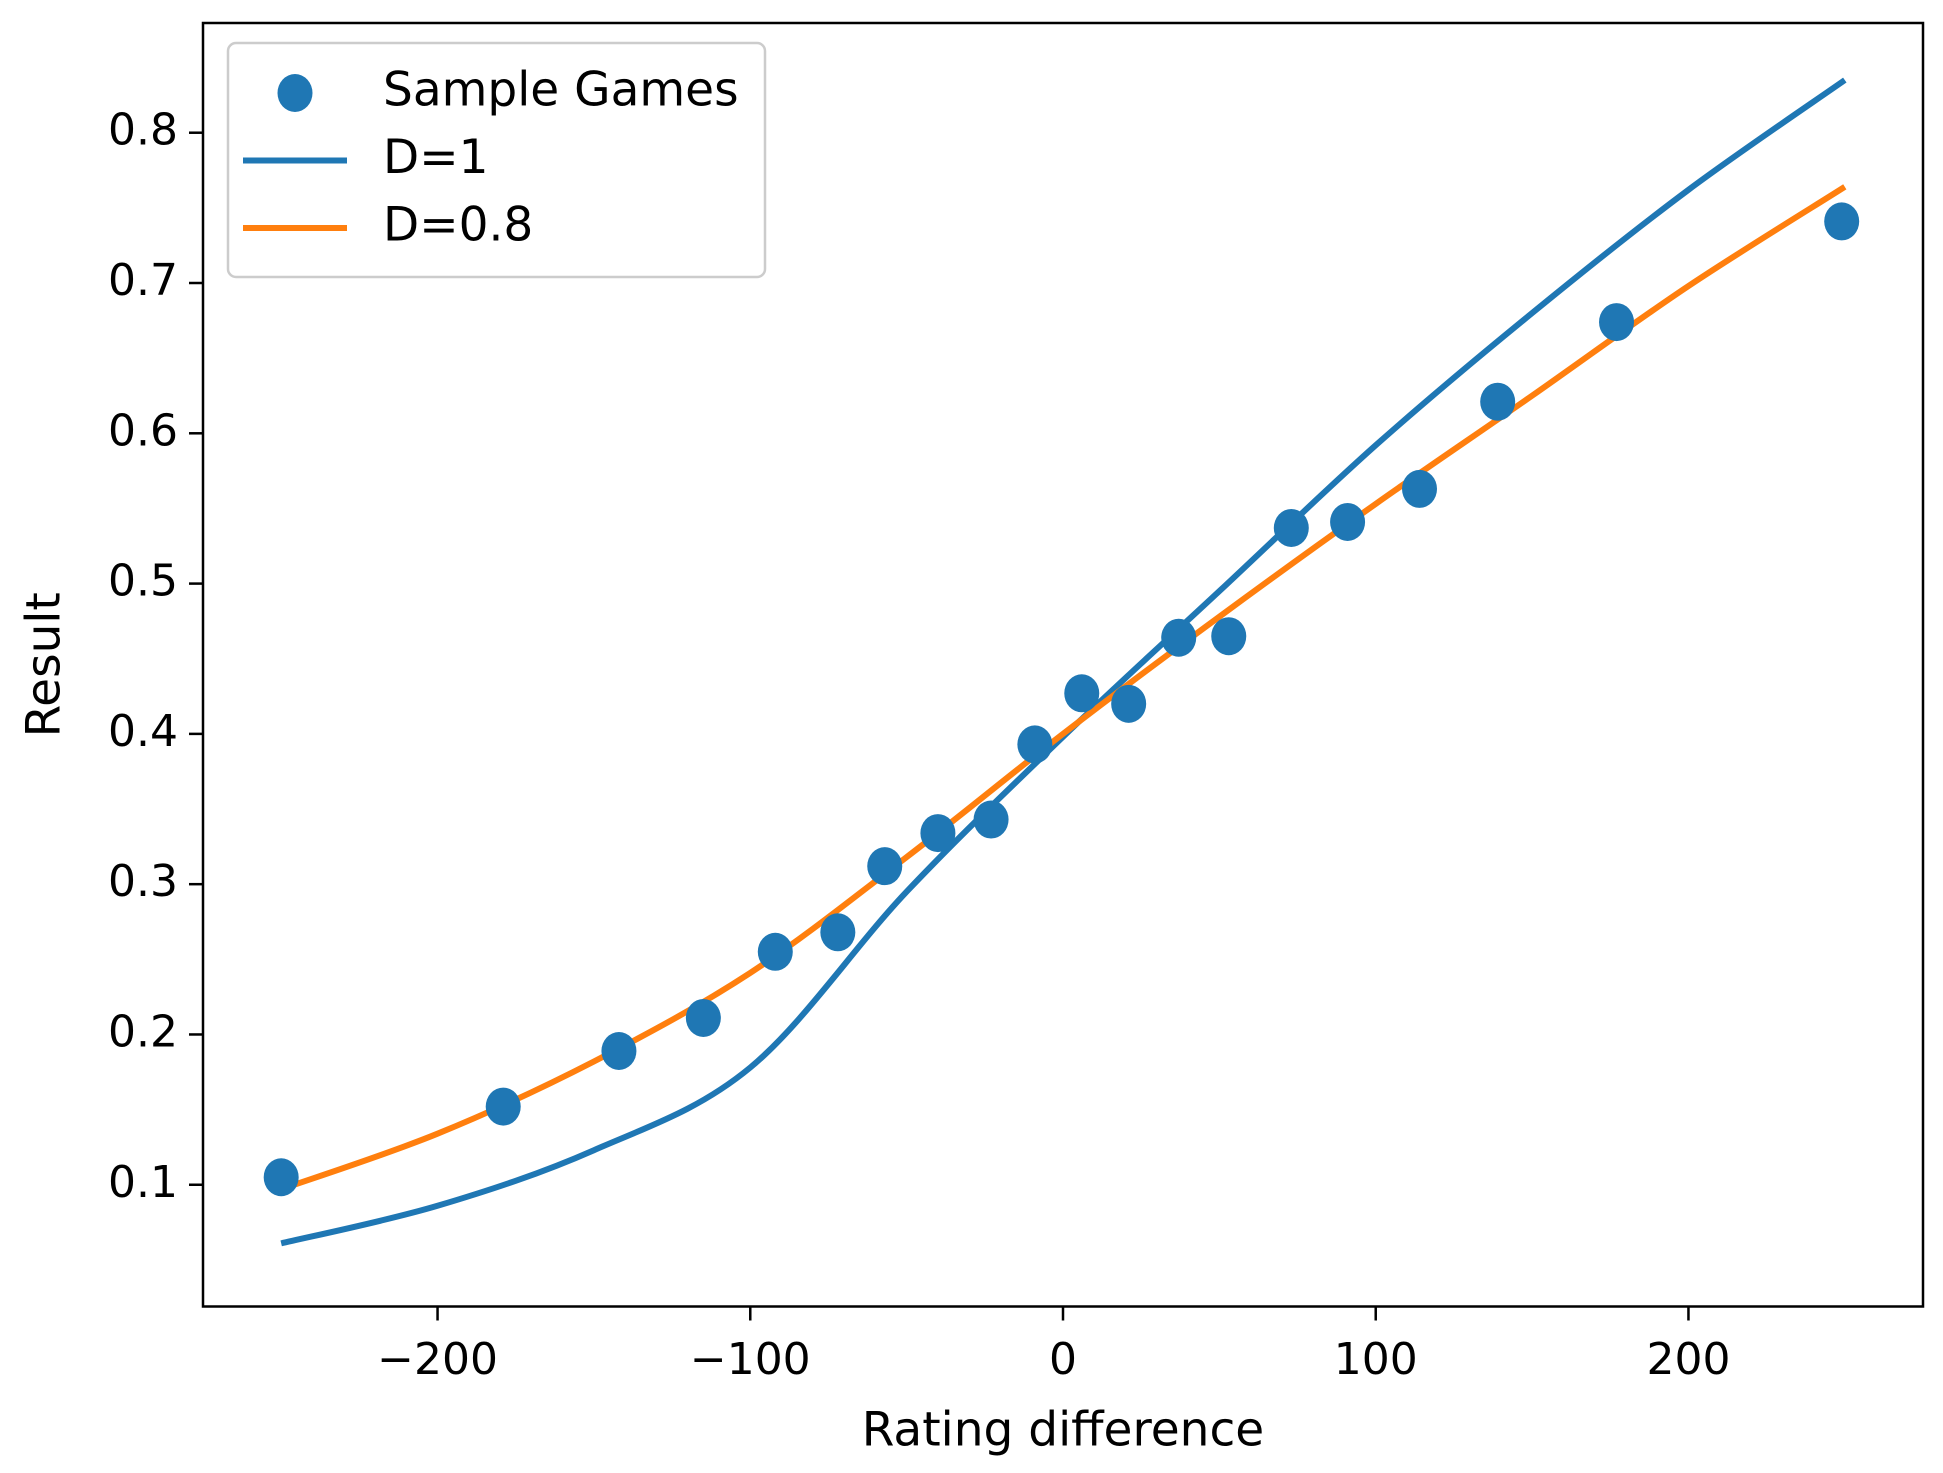 Image resolution: width=1943 pixels, height=1473 pixels. What do you see at coordinates (44, 664) in the screenshot?
I see `y-axis-label: Result` at bounding box center [44, 664].